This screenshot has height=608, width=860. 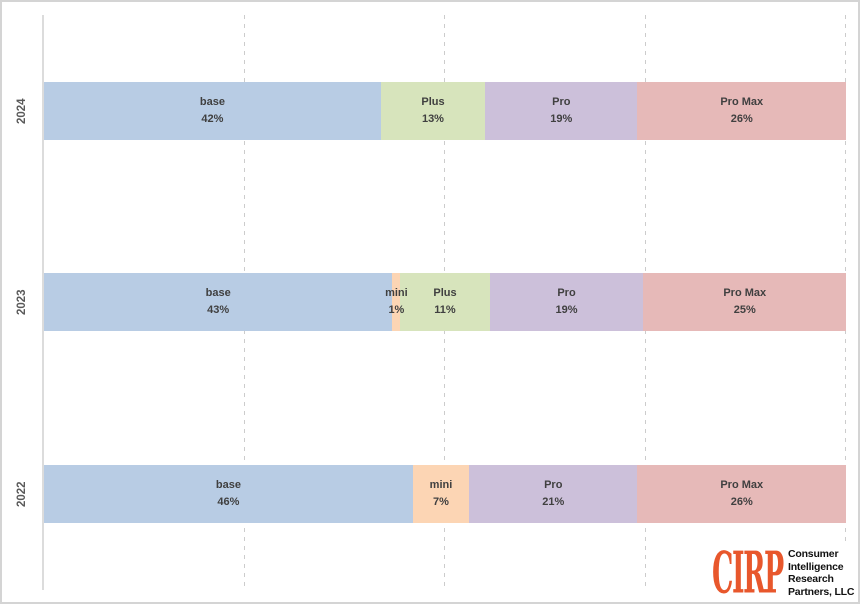 I want to click on segment-pro-2023: Pro 19%, so click(x=566, y=302).